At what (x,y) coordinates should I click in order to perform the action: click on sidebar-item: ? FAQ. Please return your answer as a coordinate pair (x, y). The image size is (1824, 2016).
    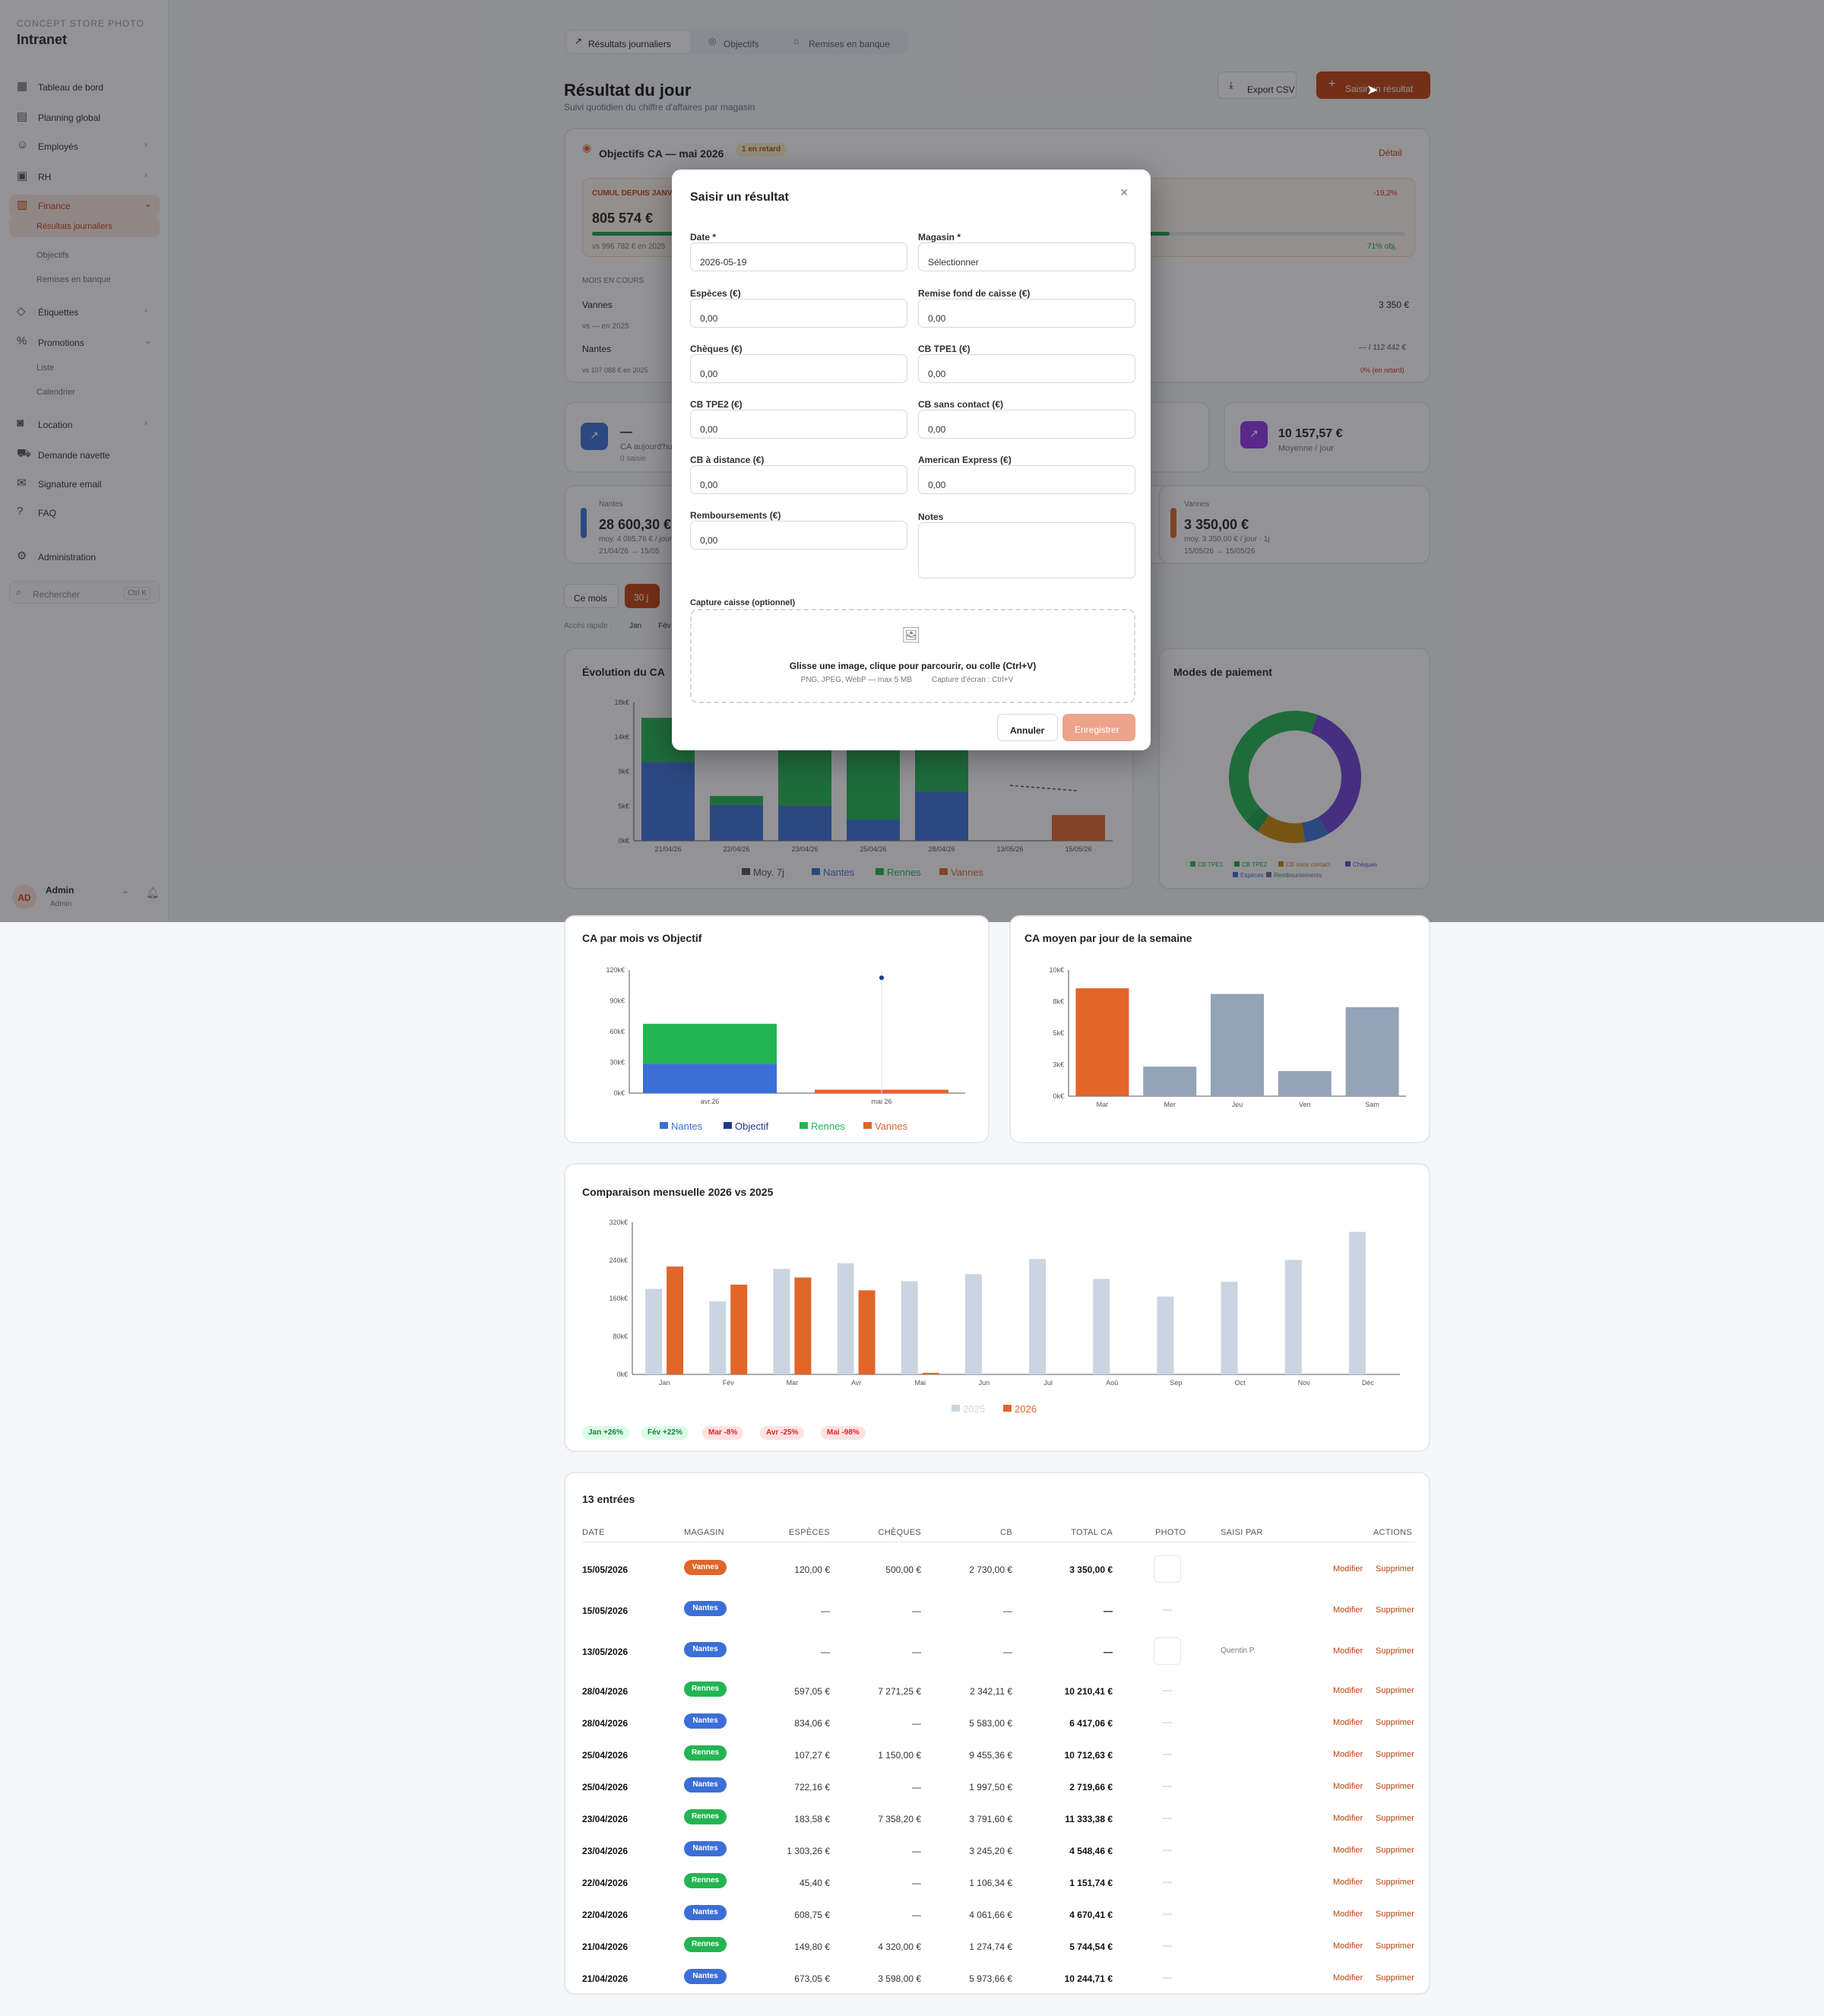
    Looking at the image, I should click on (84, 513).